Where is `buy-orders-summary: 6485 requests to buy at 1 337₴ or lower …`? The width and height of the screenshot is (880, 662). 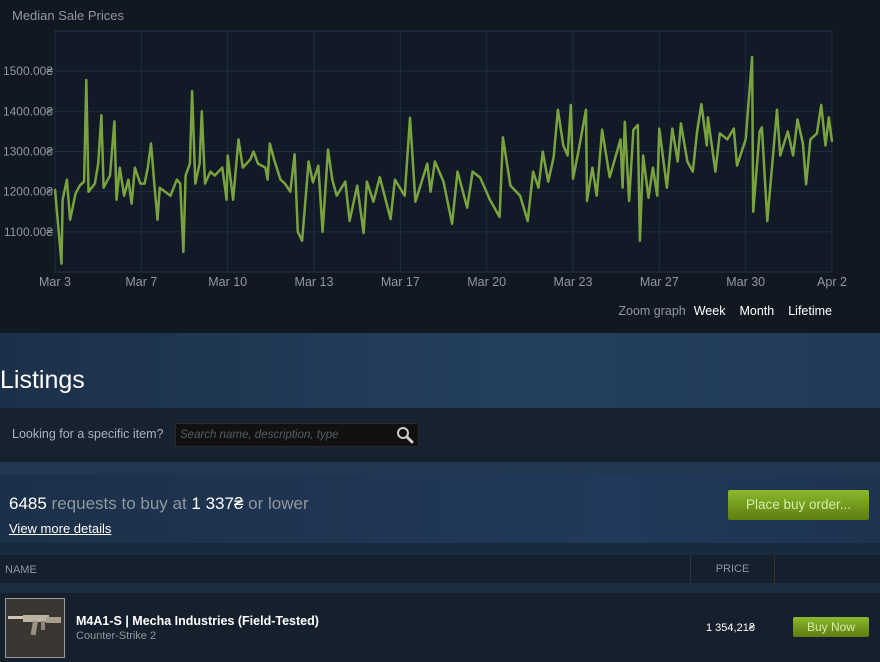
buy-orders-summary: 6485 requests to buy at 1 337₴ or lower … is located at coordinates (440, 509).